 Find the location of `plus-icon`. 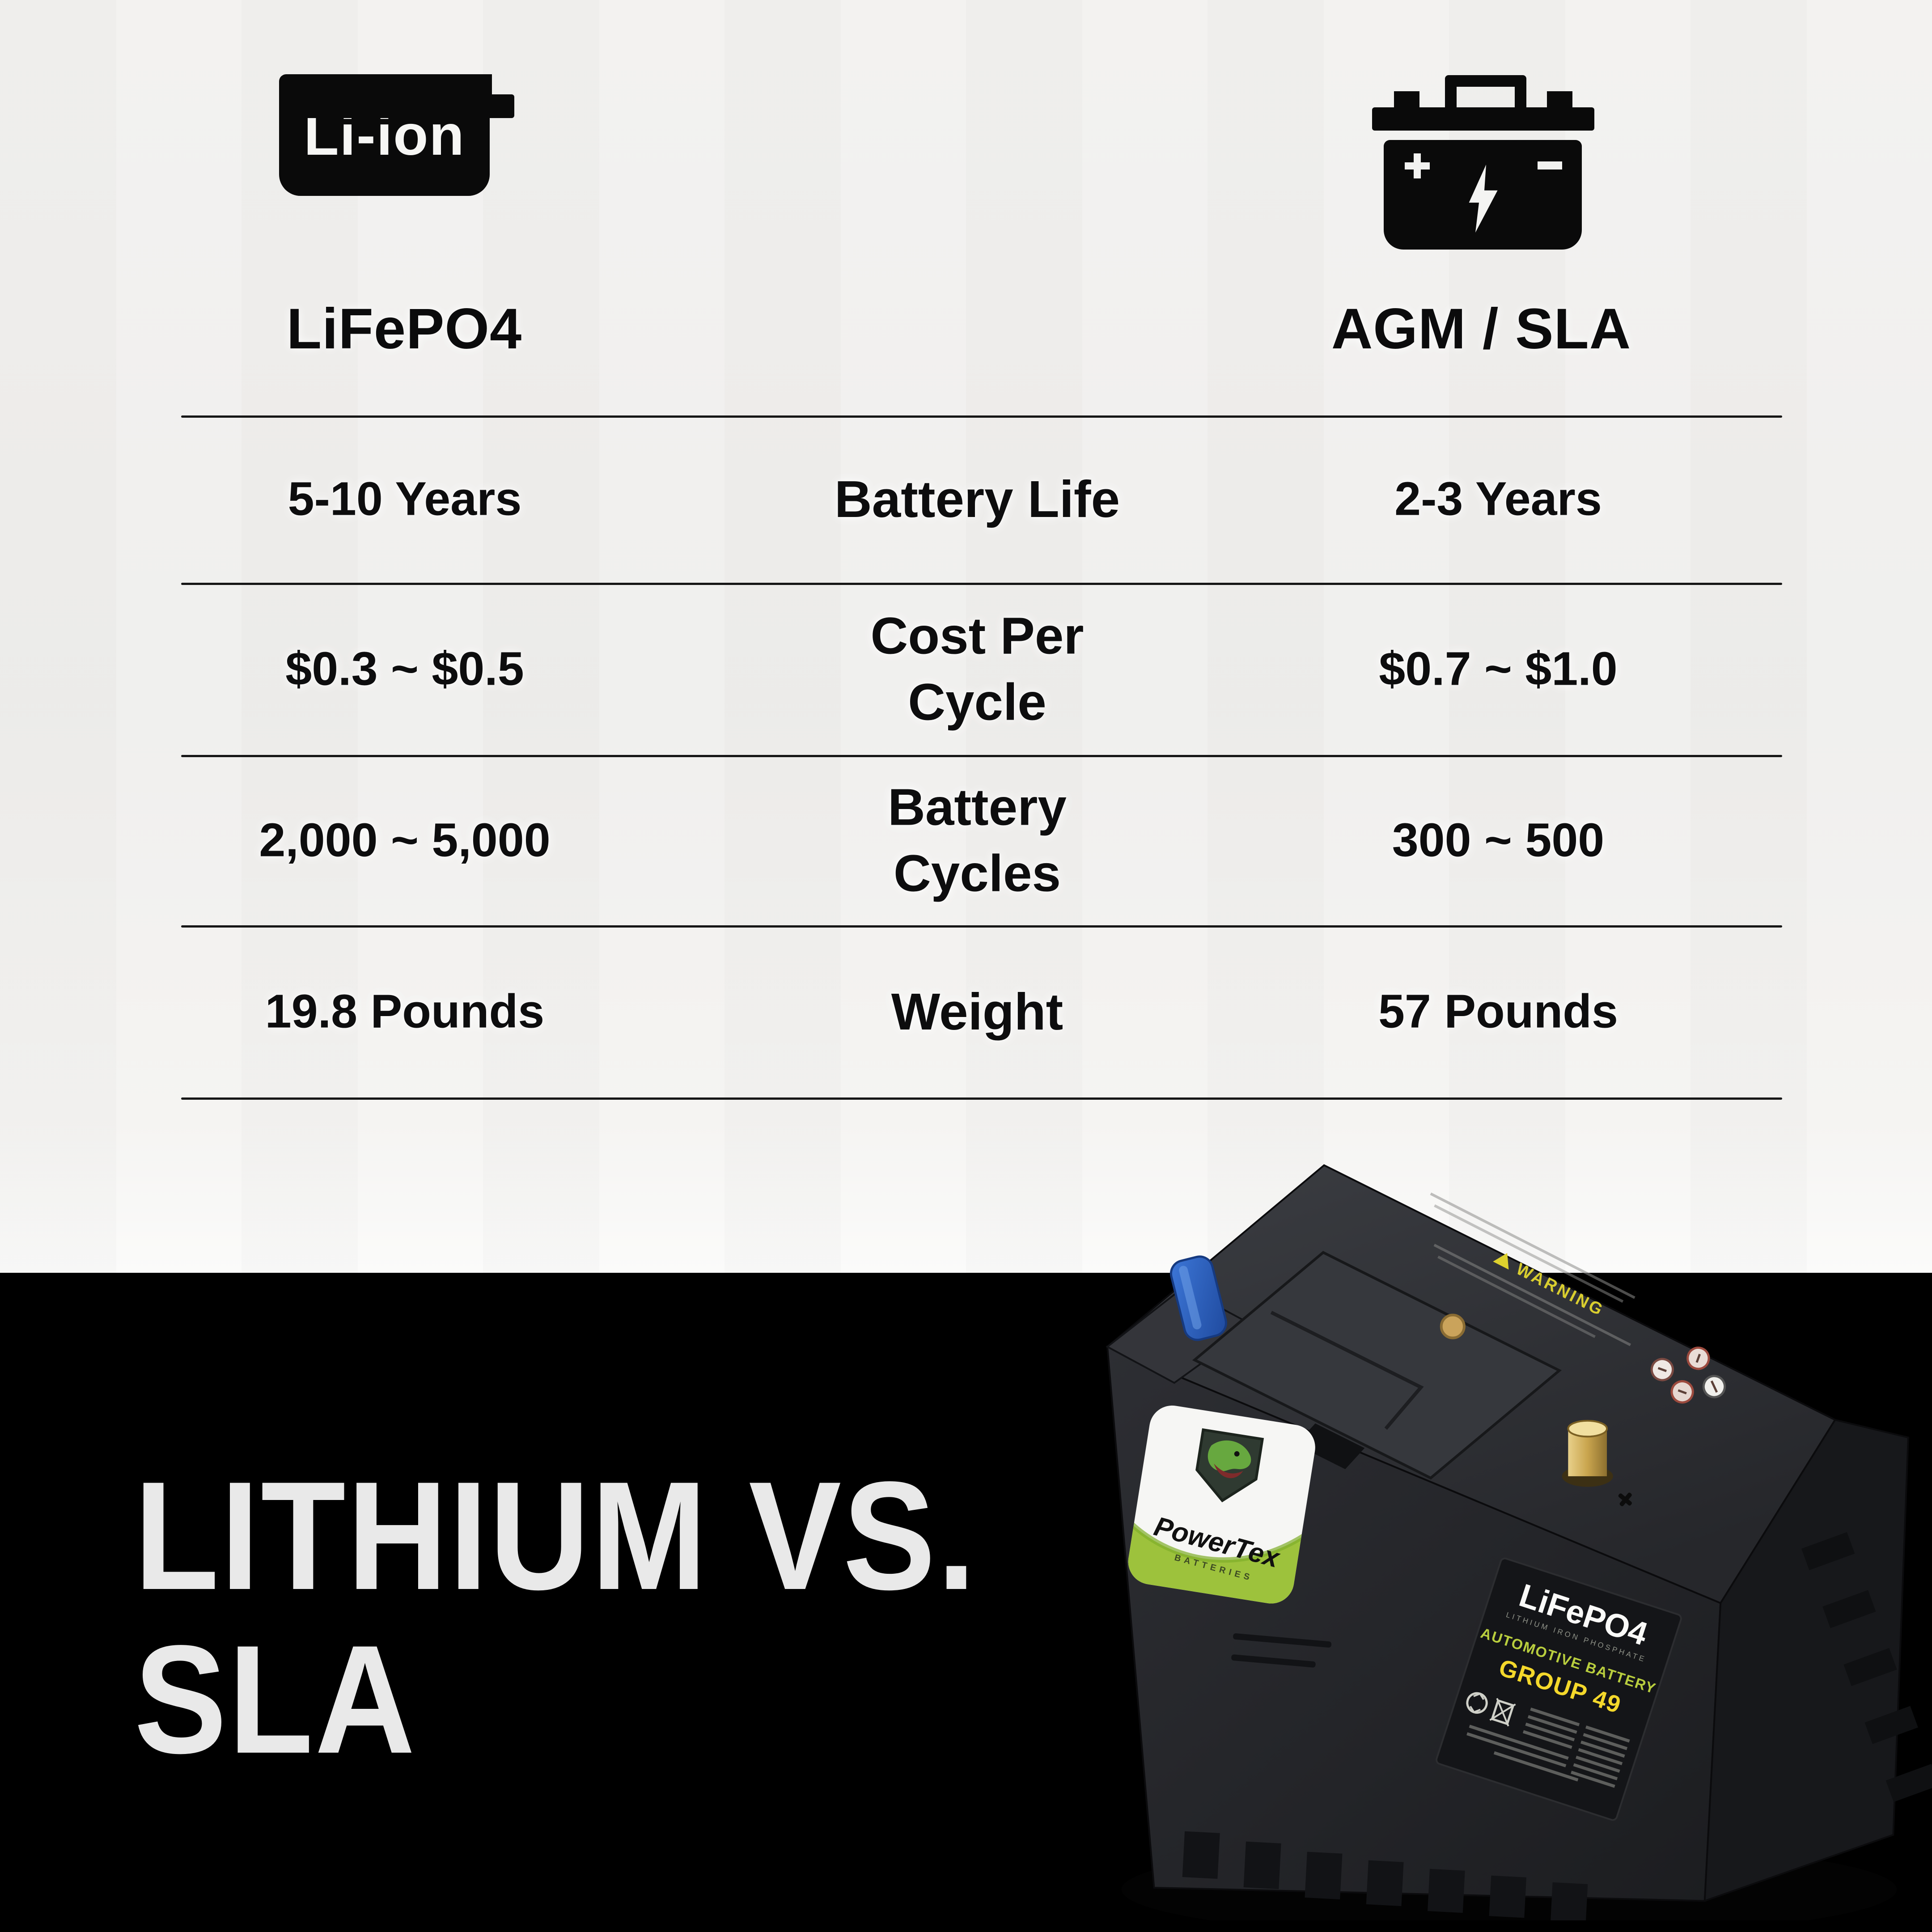

plus-icon is located at coordinates (1417, 165).